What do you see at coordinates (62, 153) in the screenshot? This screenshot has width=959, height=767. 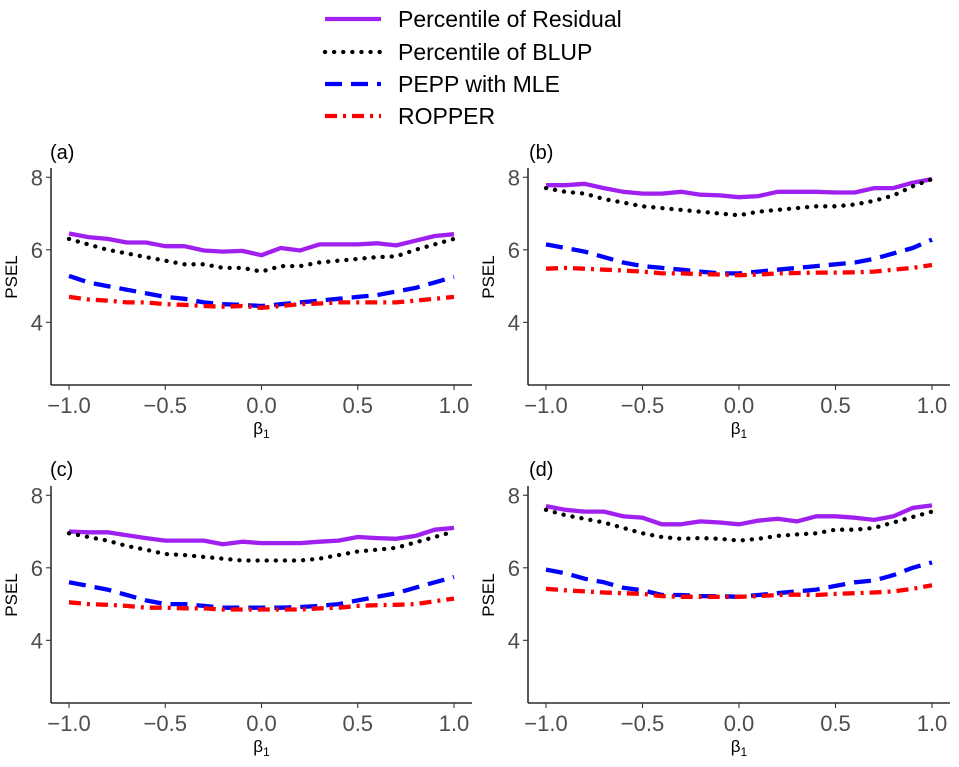 I see `panel-tag: (a)` at bounding box center [62, 153].